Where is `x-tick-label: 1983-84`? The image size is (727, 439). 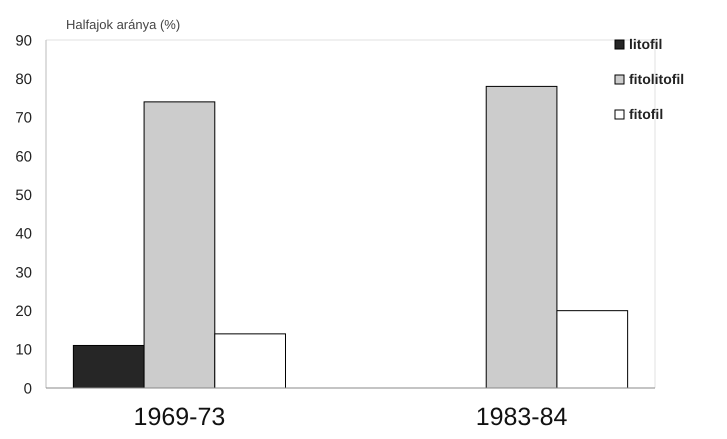
x-tick-label: 1983-84 is located at coordinates (522, 417).